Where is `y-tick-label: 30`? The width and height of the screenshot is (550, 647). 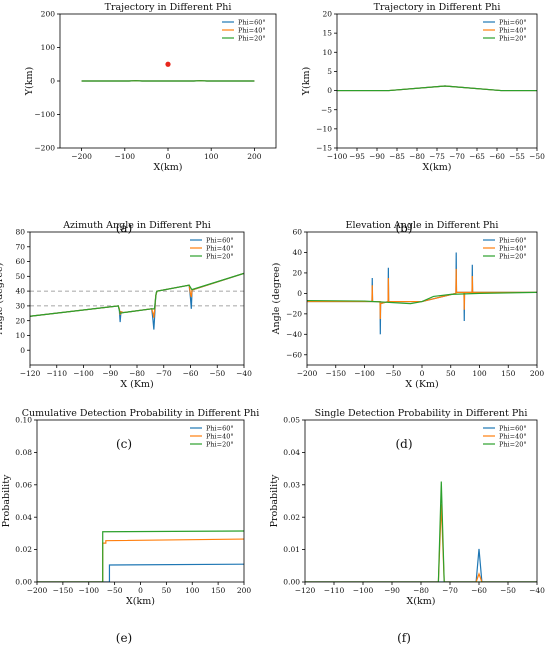 y-tick-label: 30 is located at coordinates (20, 305).